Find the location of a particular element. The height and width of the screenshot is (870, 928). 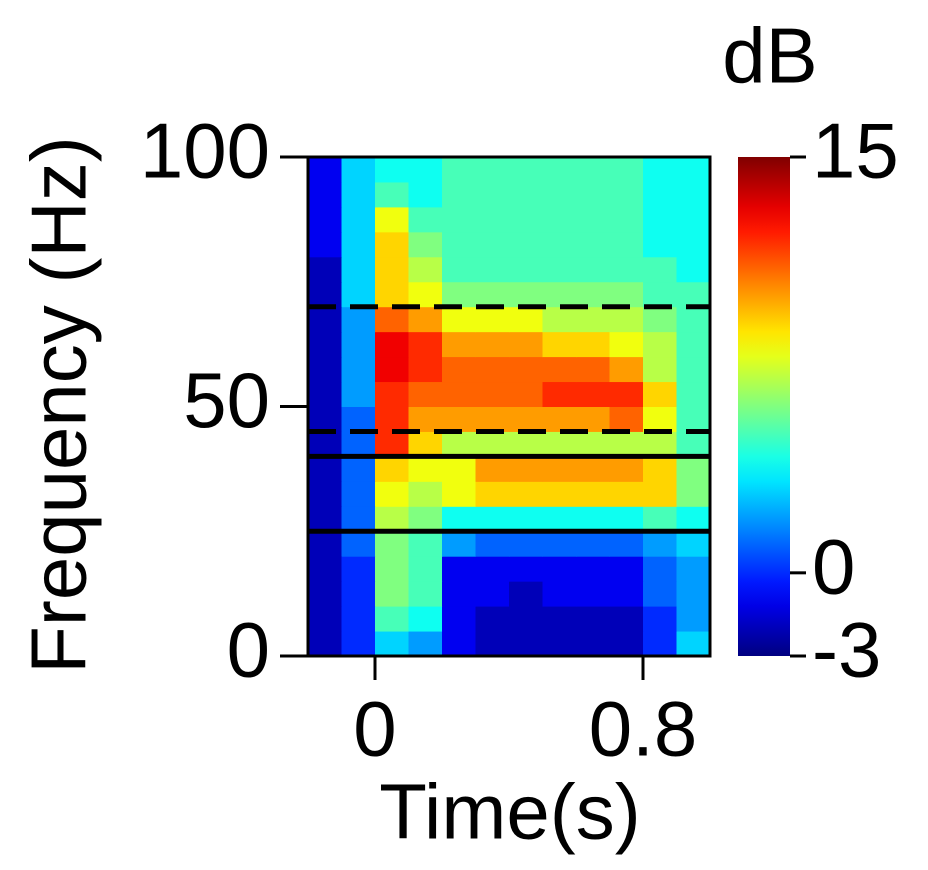

colorbar-tick-label: 0 is located at coordinates (833, 566).